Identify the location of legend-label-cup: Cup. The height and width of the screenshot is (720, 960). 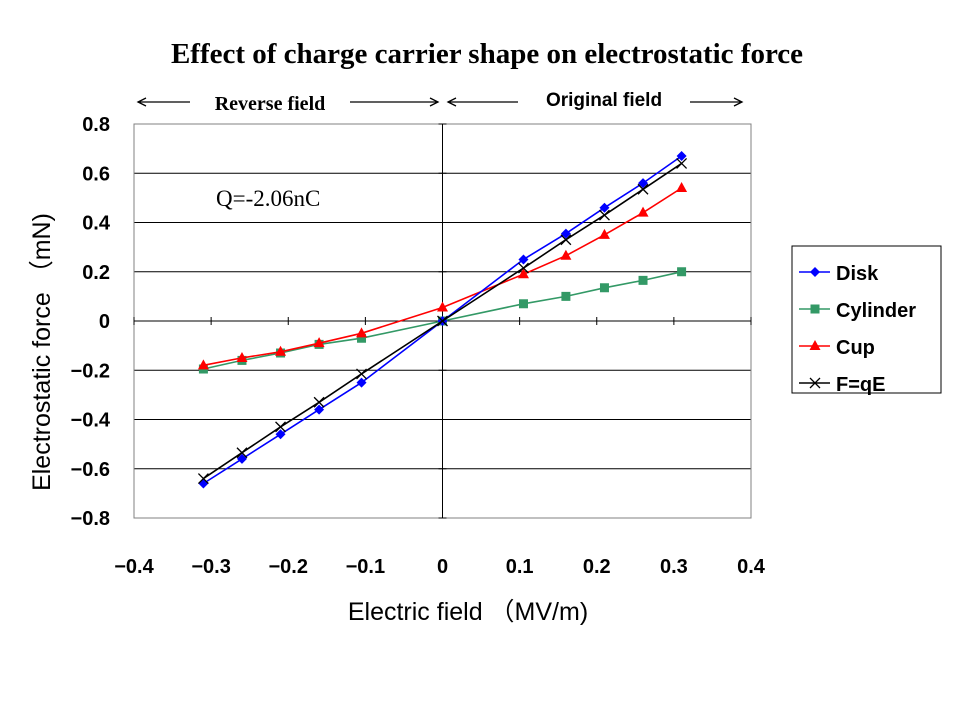
(855, 348).